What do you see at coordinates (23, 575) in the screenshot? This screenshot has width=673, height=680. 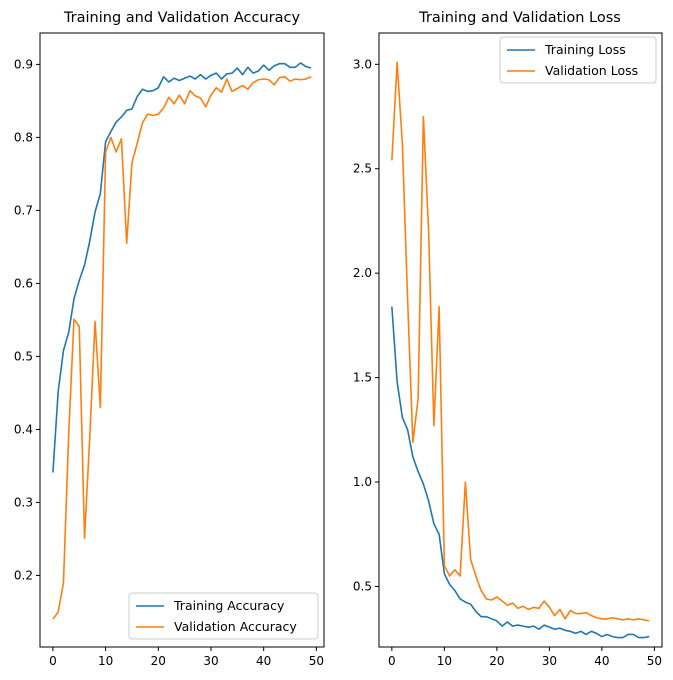 I see `accuracy-y-tick-label: 0.2` at bounding box center [23, 575].